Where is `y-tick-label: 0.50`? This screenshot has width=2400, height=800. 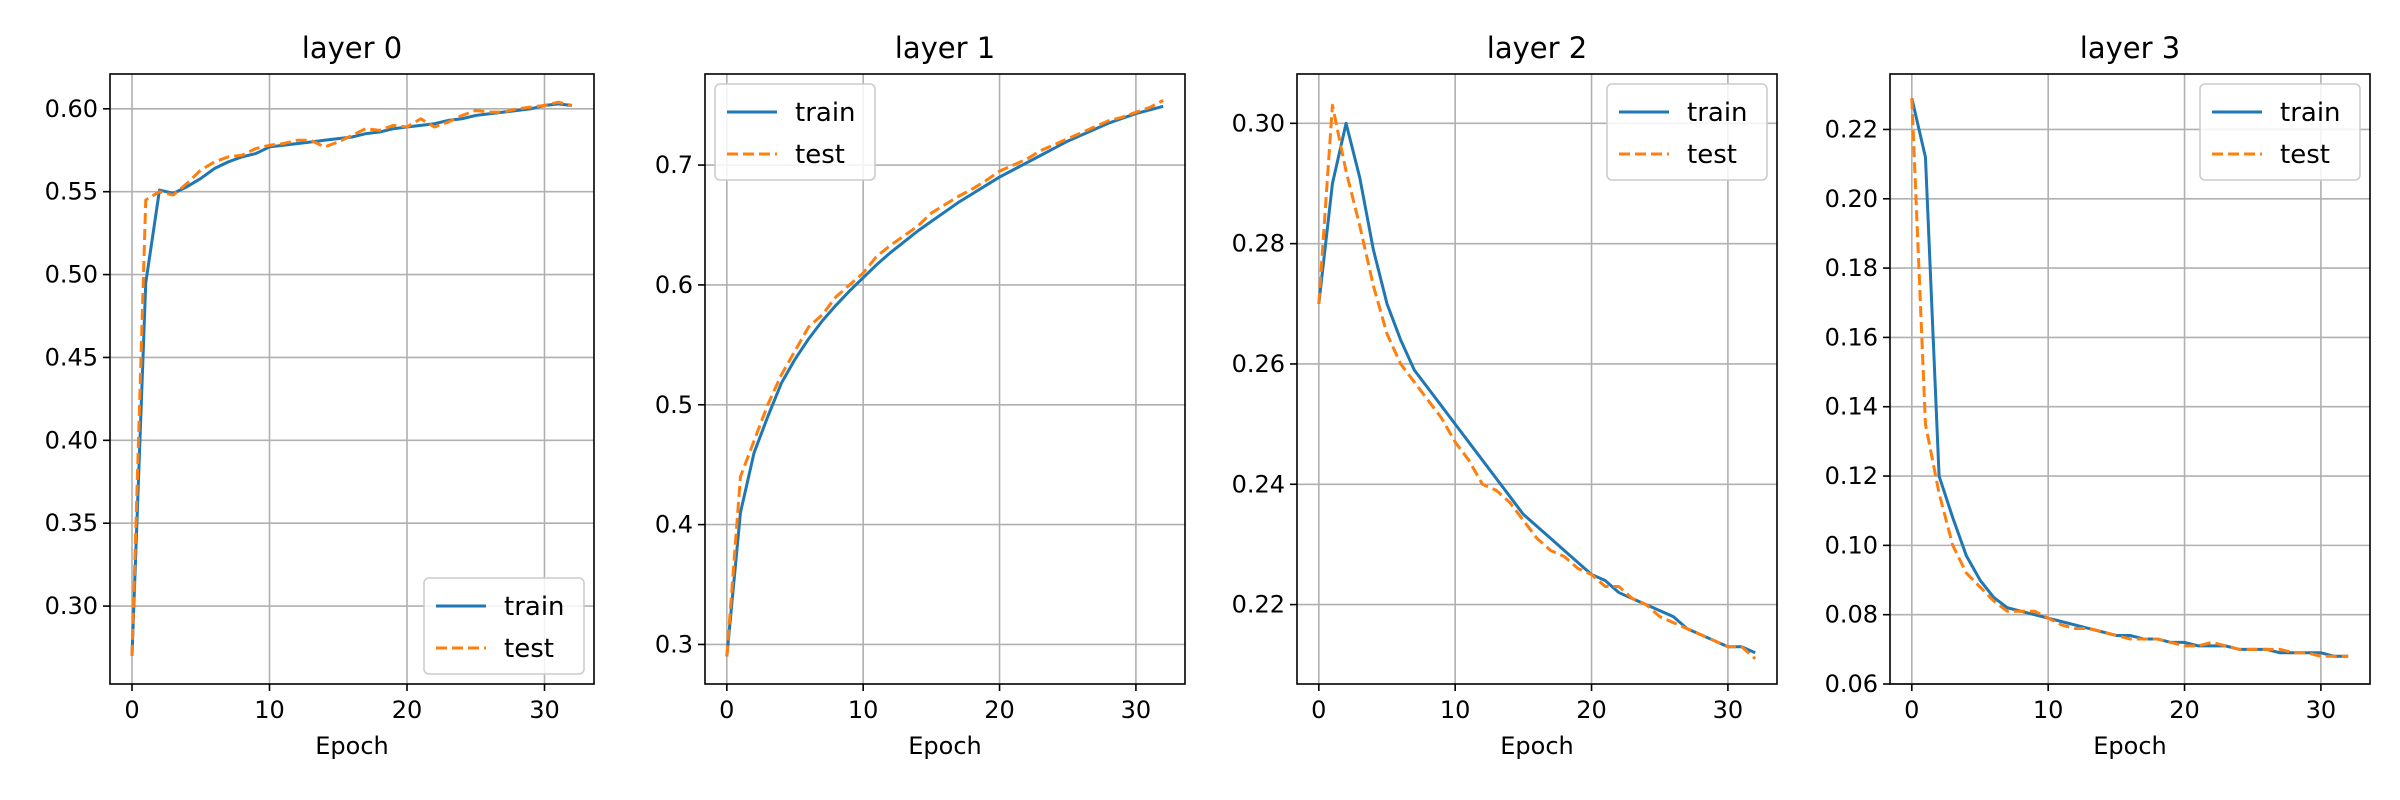
y-tick-label: 0.50 is located at coordinates (71, 275).